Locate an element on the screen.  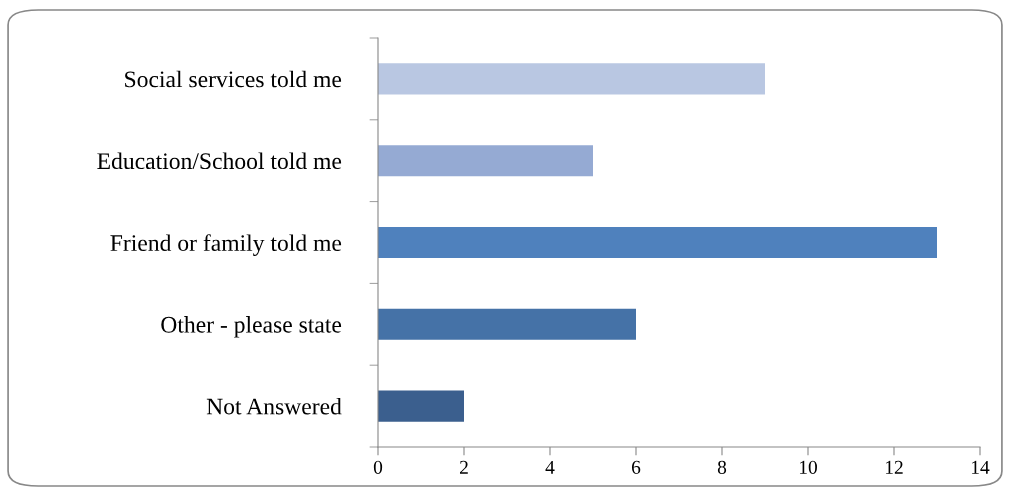
x-tick-label: 0 is located at coordinates (378, 467).